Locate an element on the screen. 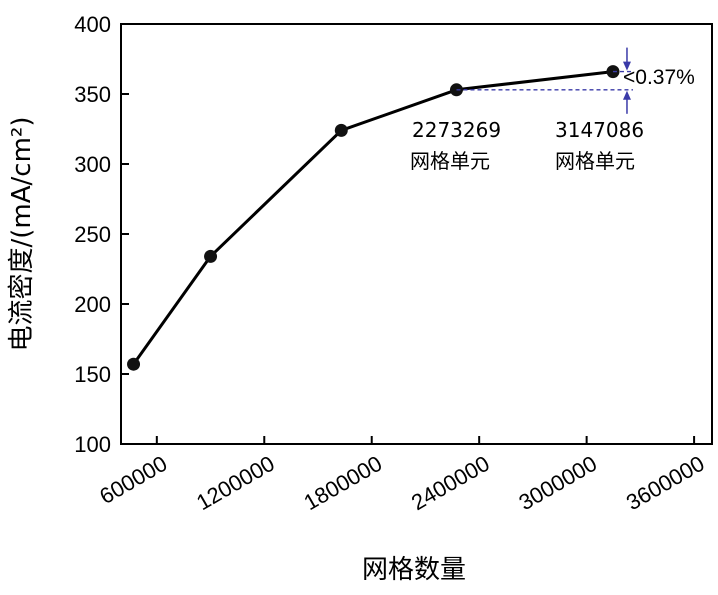 The height and width of the screenshot is (595, 718). x-tick-label: 1200000 is located at coordinates (235, 483).